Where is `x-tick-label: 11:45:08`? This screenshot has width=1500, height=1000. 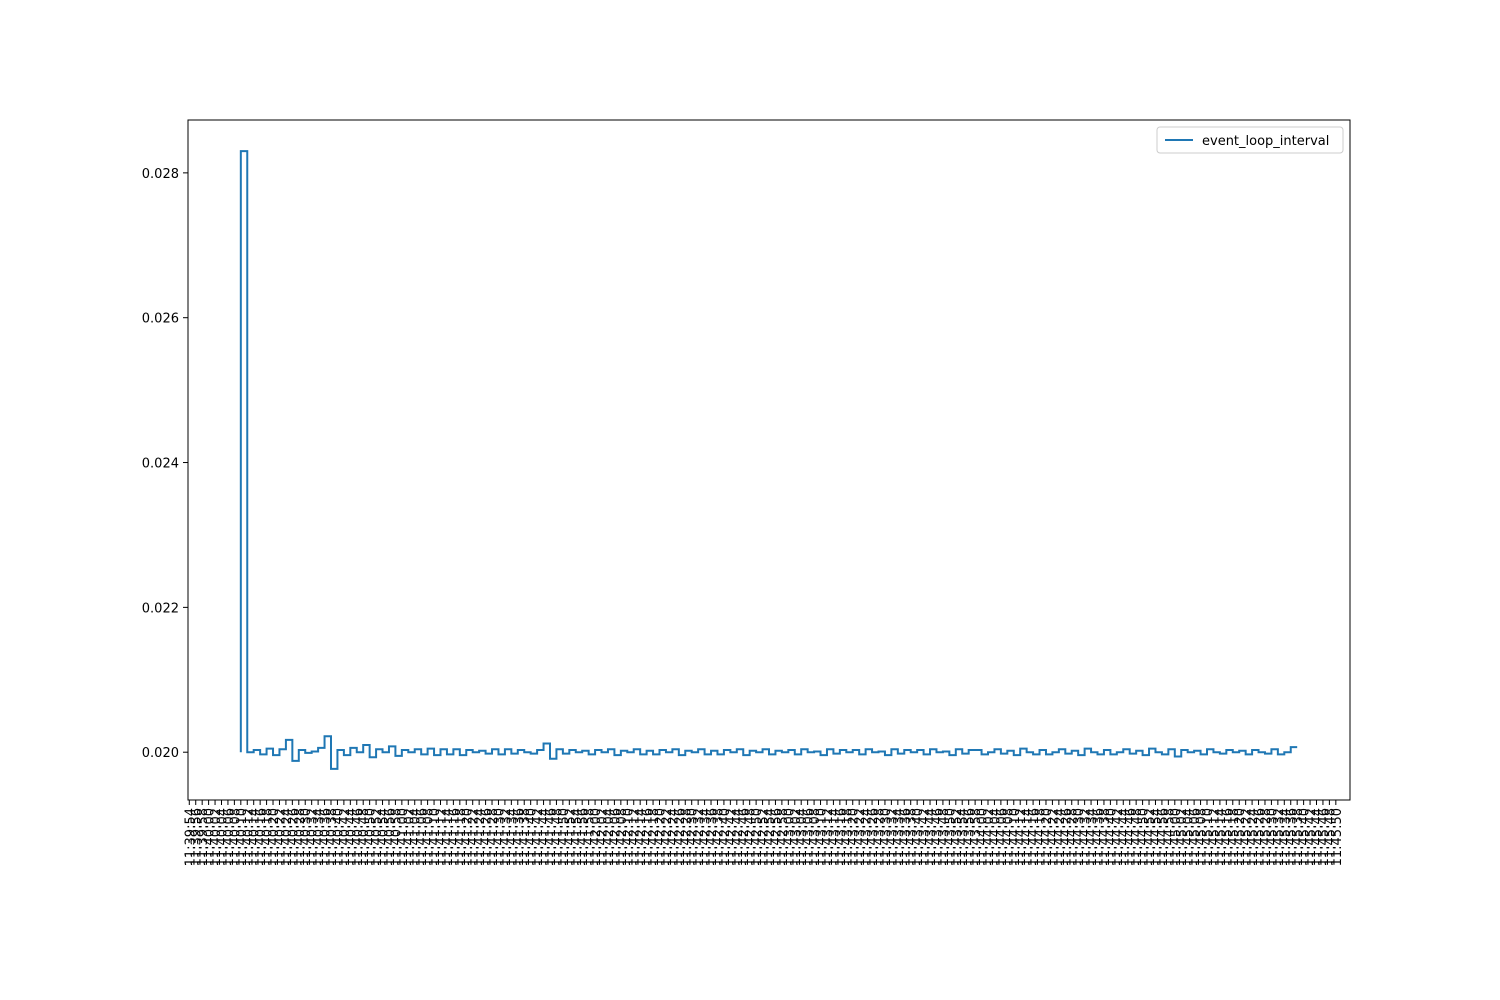 x-tick-label: 11:45:08 is located at coordinates (1202, 837).